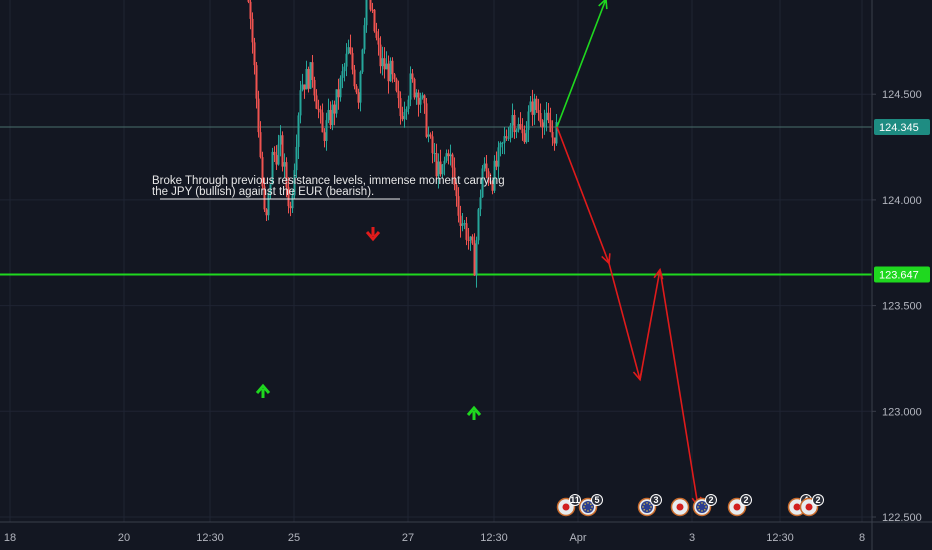  I want to click on event-badge-7: 2, so click(812, 505).